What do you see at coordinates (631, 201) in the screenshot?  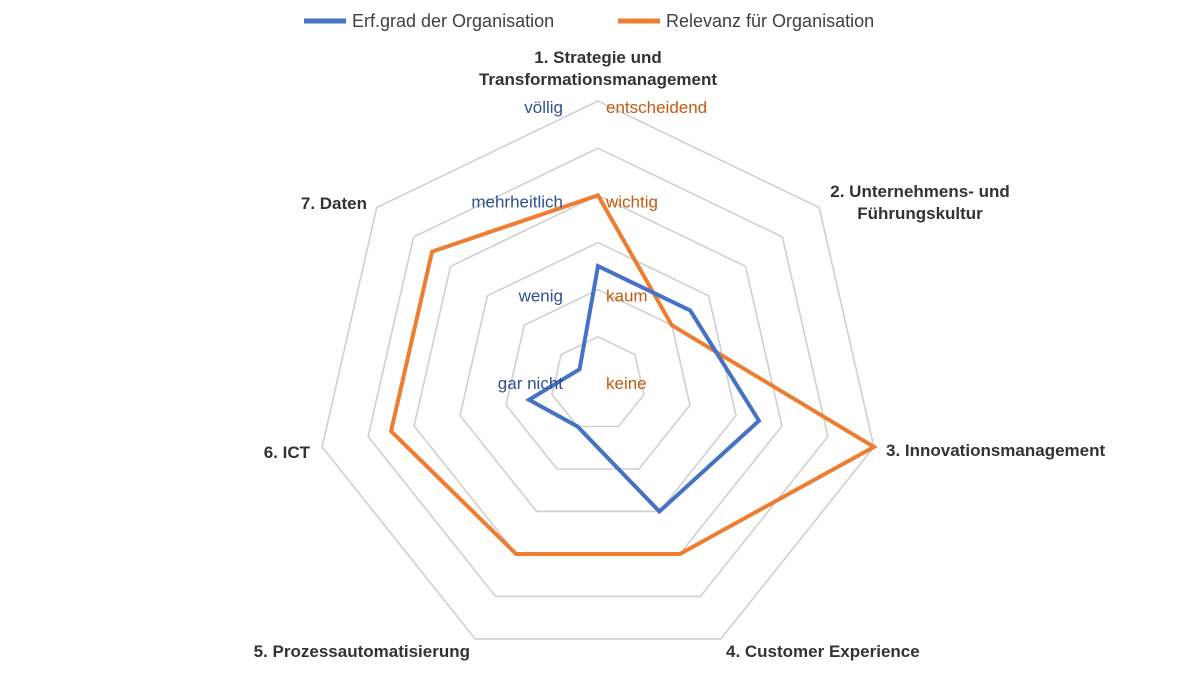 I see `scale-label-right-4: wichtig` at bounding box center [631, 201].